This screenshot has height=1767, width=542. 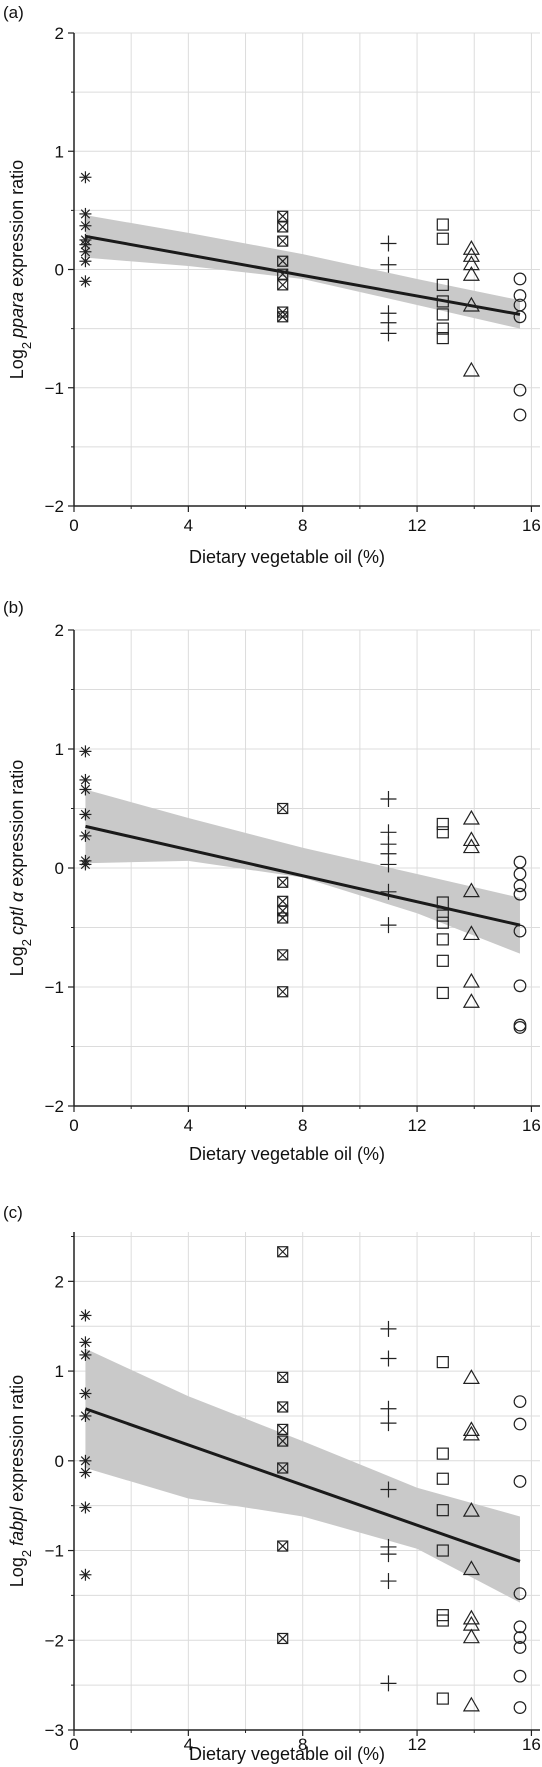 I want to click on x-tick-label: 16, so click(x=531, y=525).